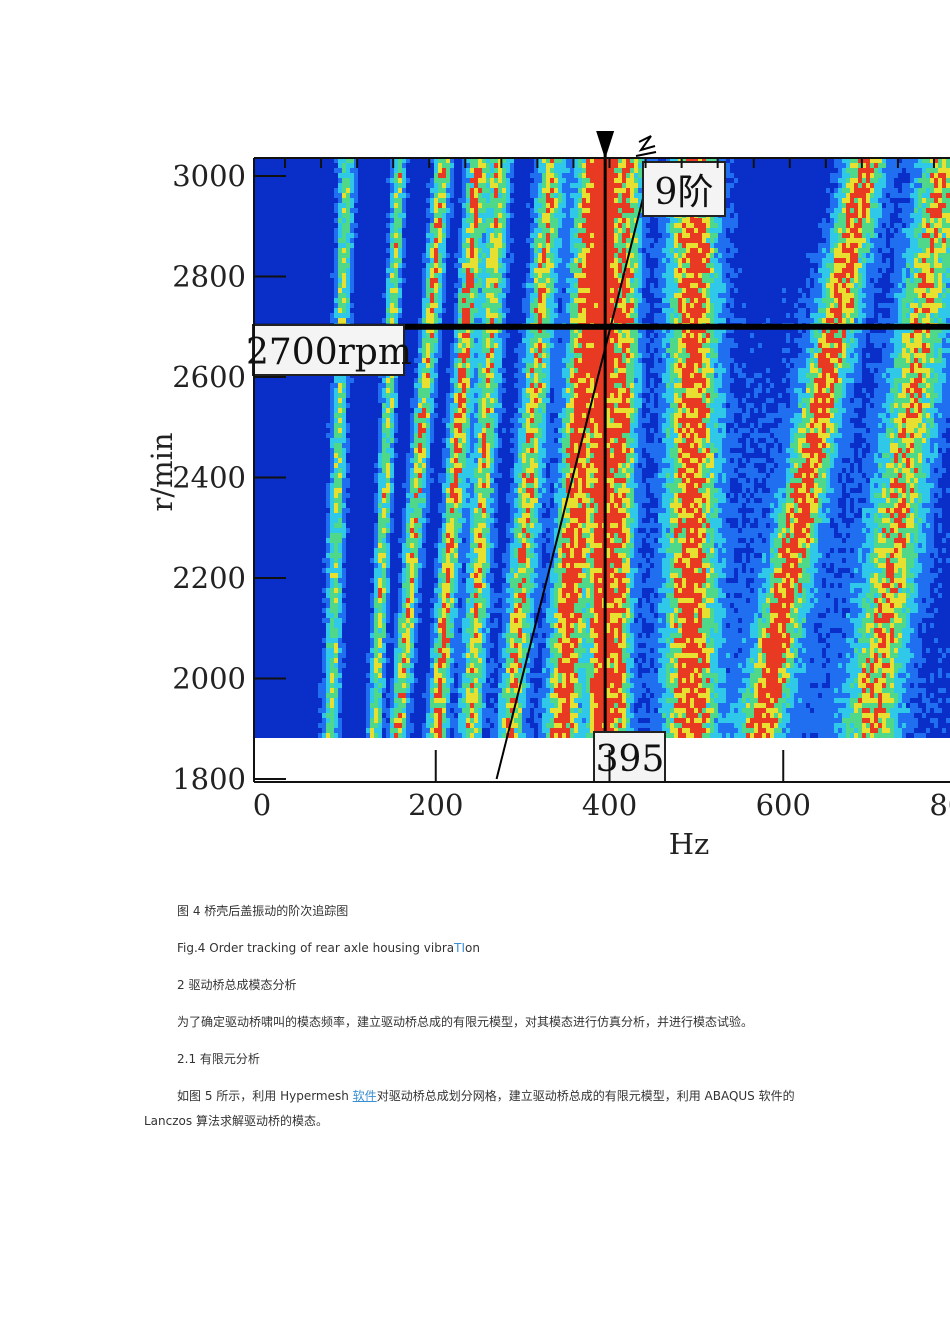 The height and width of the screenshot is (1344, 950). I want to click on section-heading-2-1: 2.1 有限元分析, so click(218, 1059).